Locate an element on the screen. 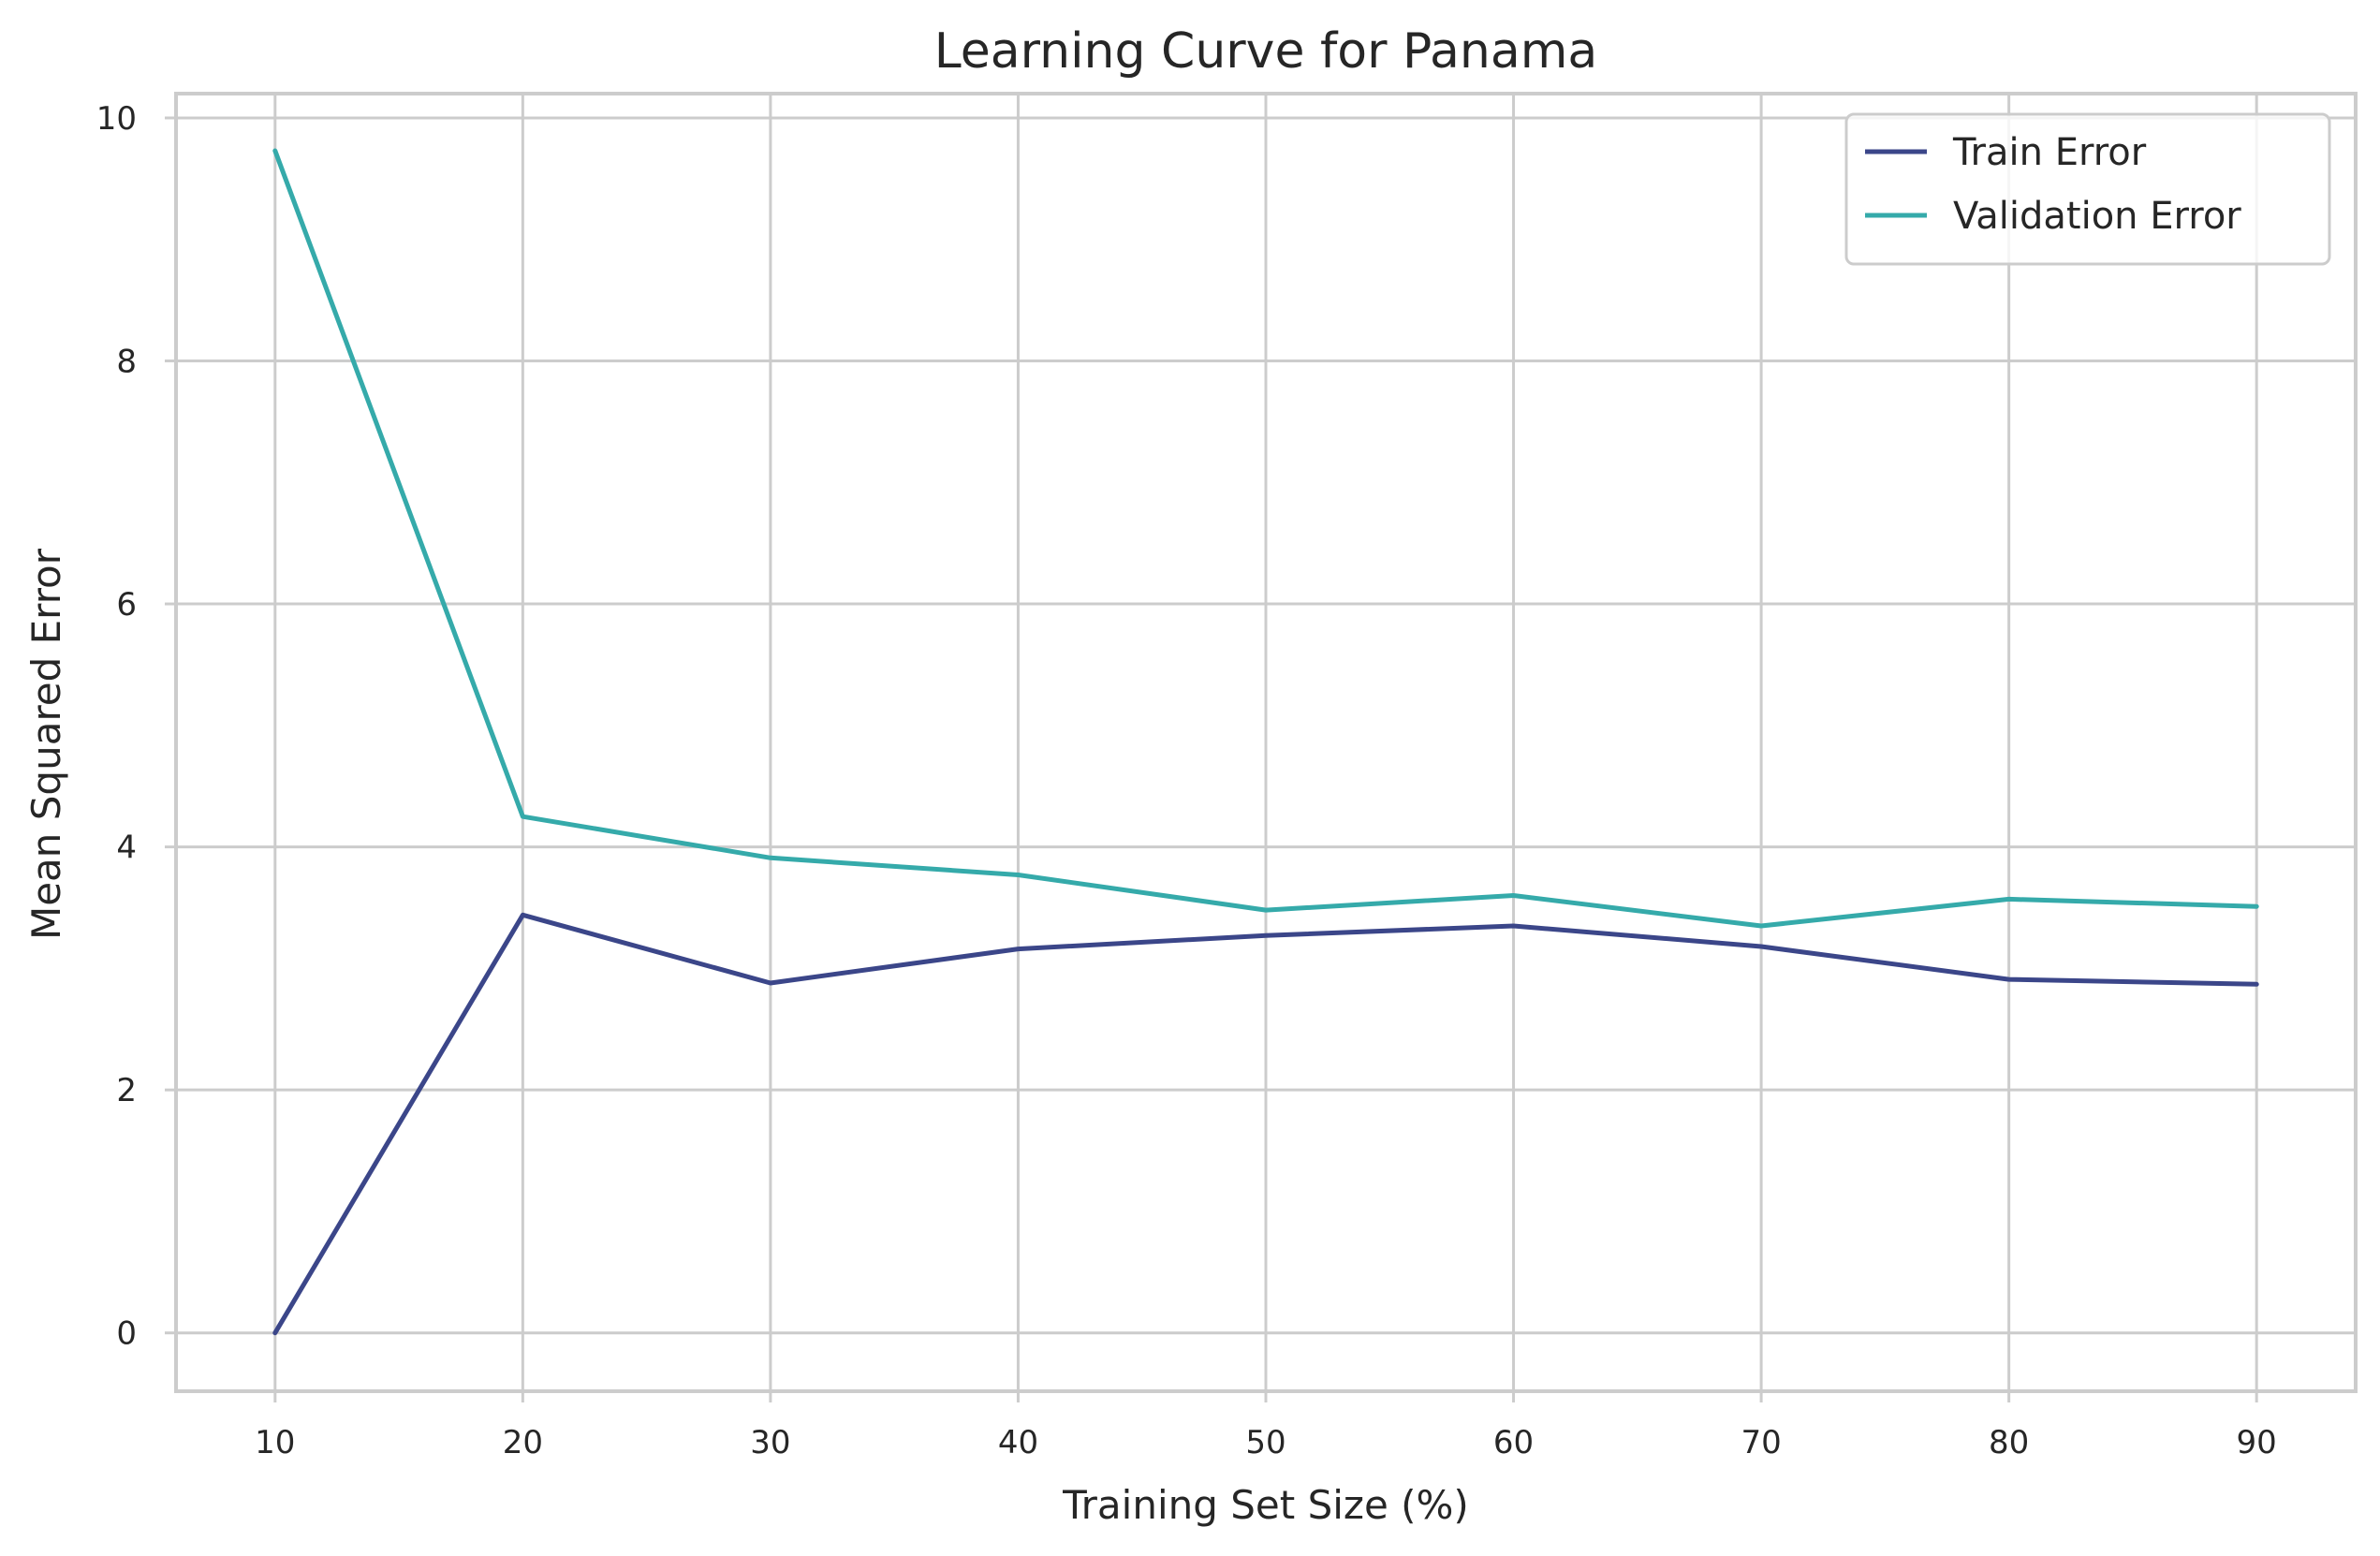  y-tick-label: 0 is located at coordinates (126, 1334).